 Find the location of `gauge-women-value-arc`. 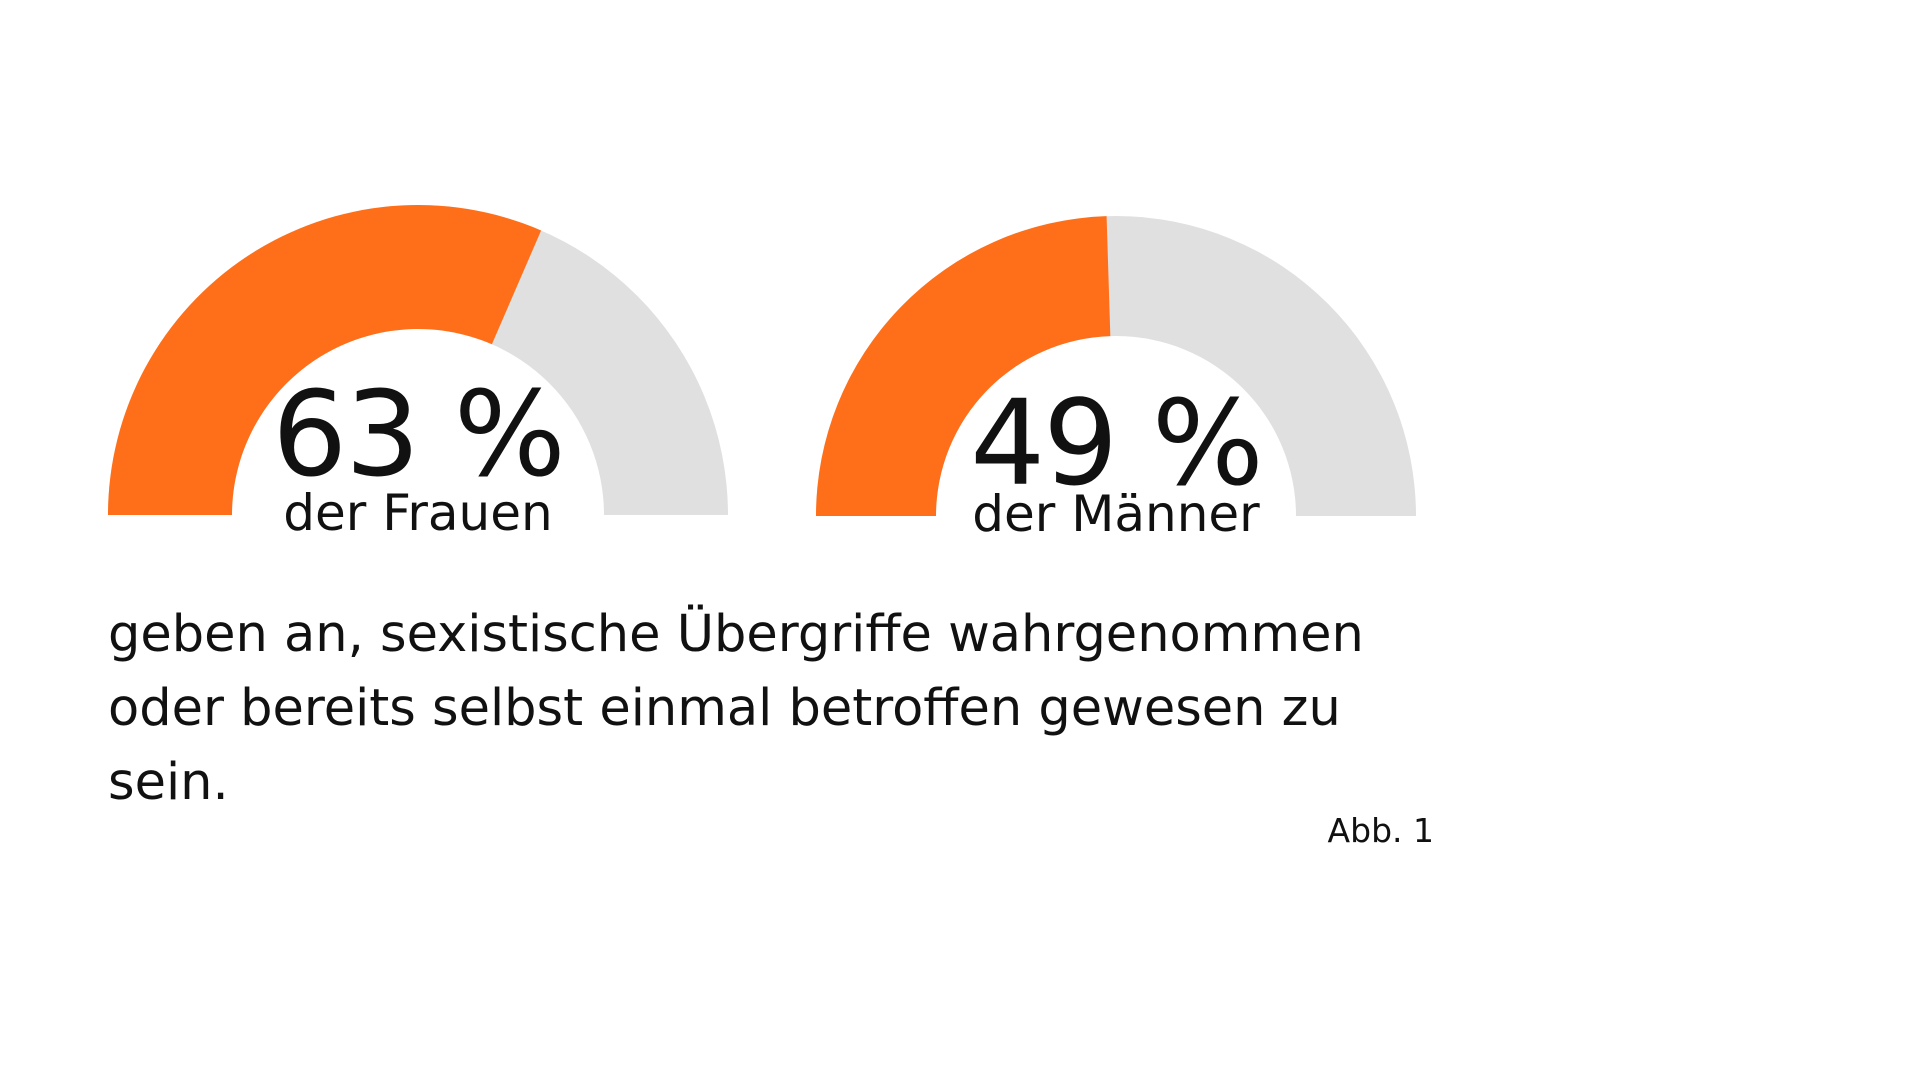

gauge-women-value-arc is located at coordinates (325, 359).